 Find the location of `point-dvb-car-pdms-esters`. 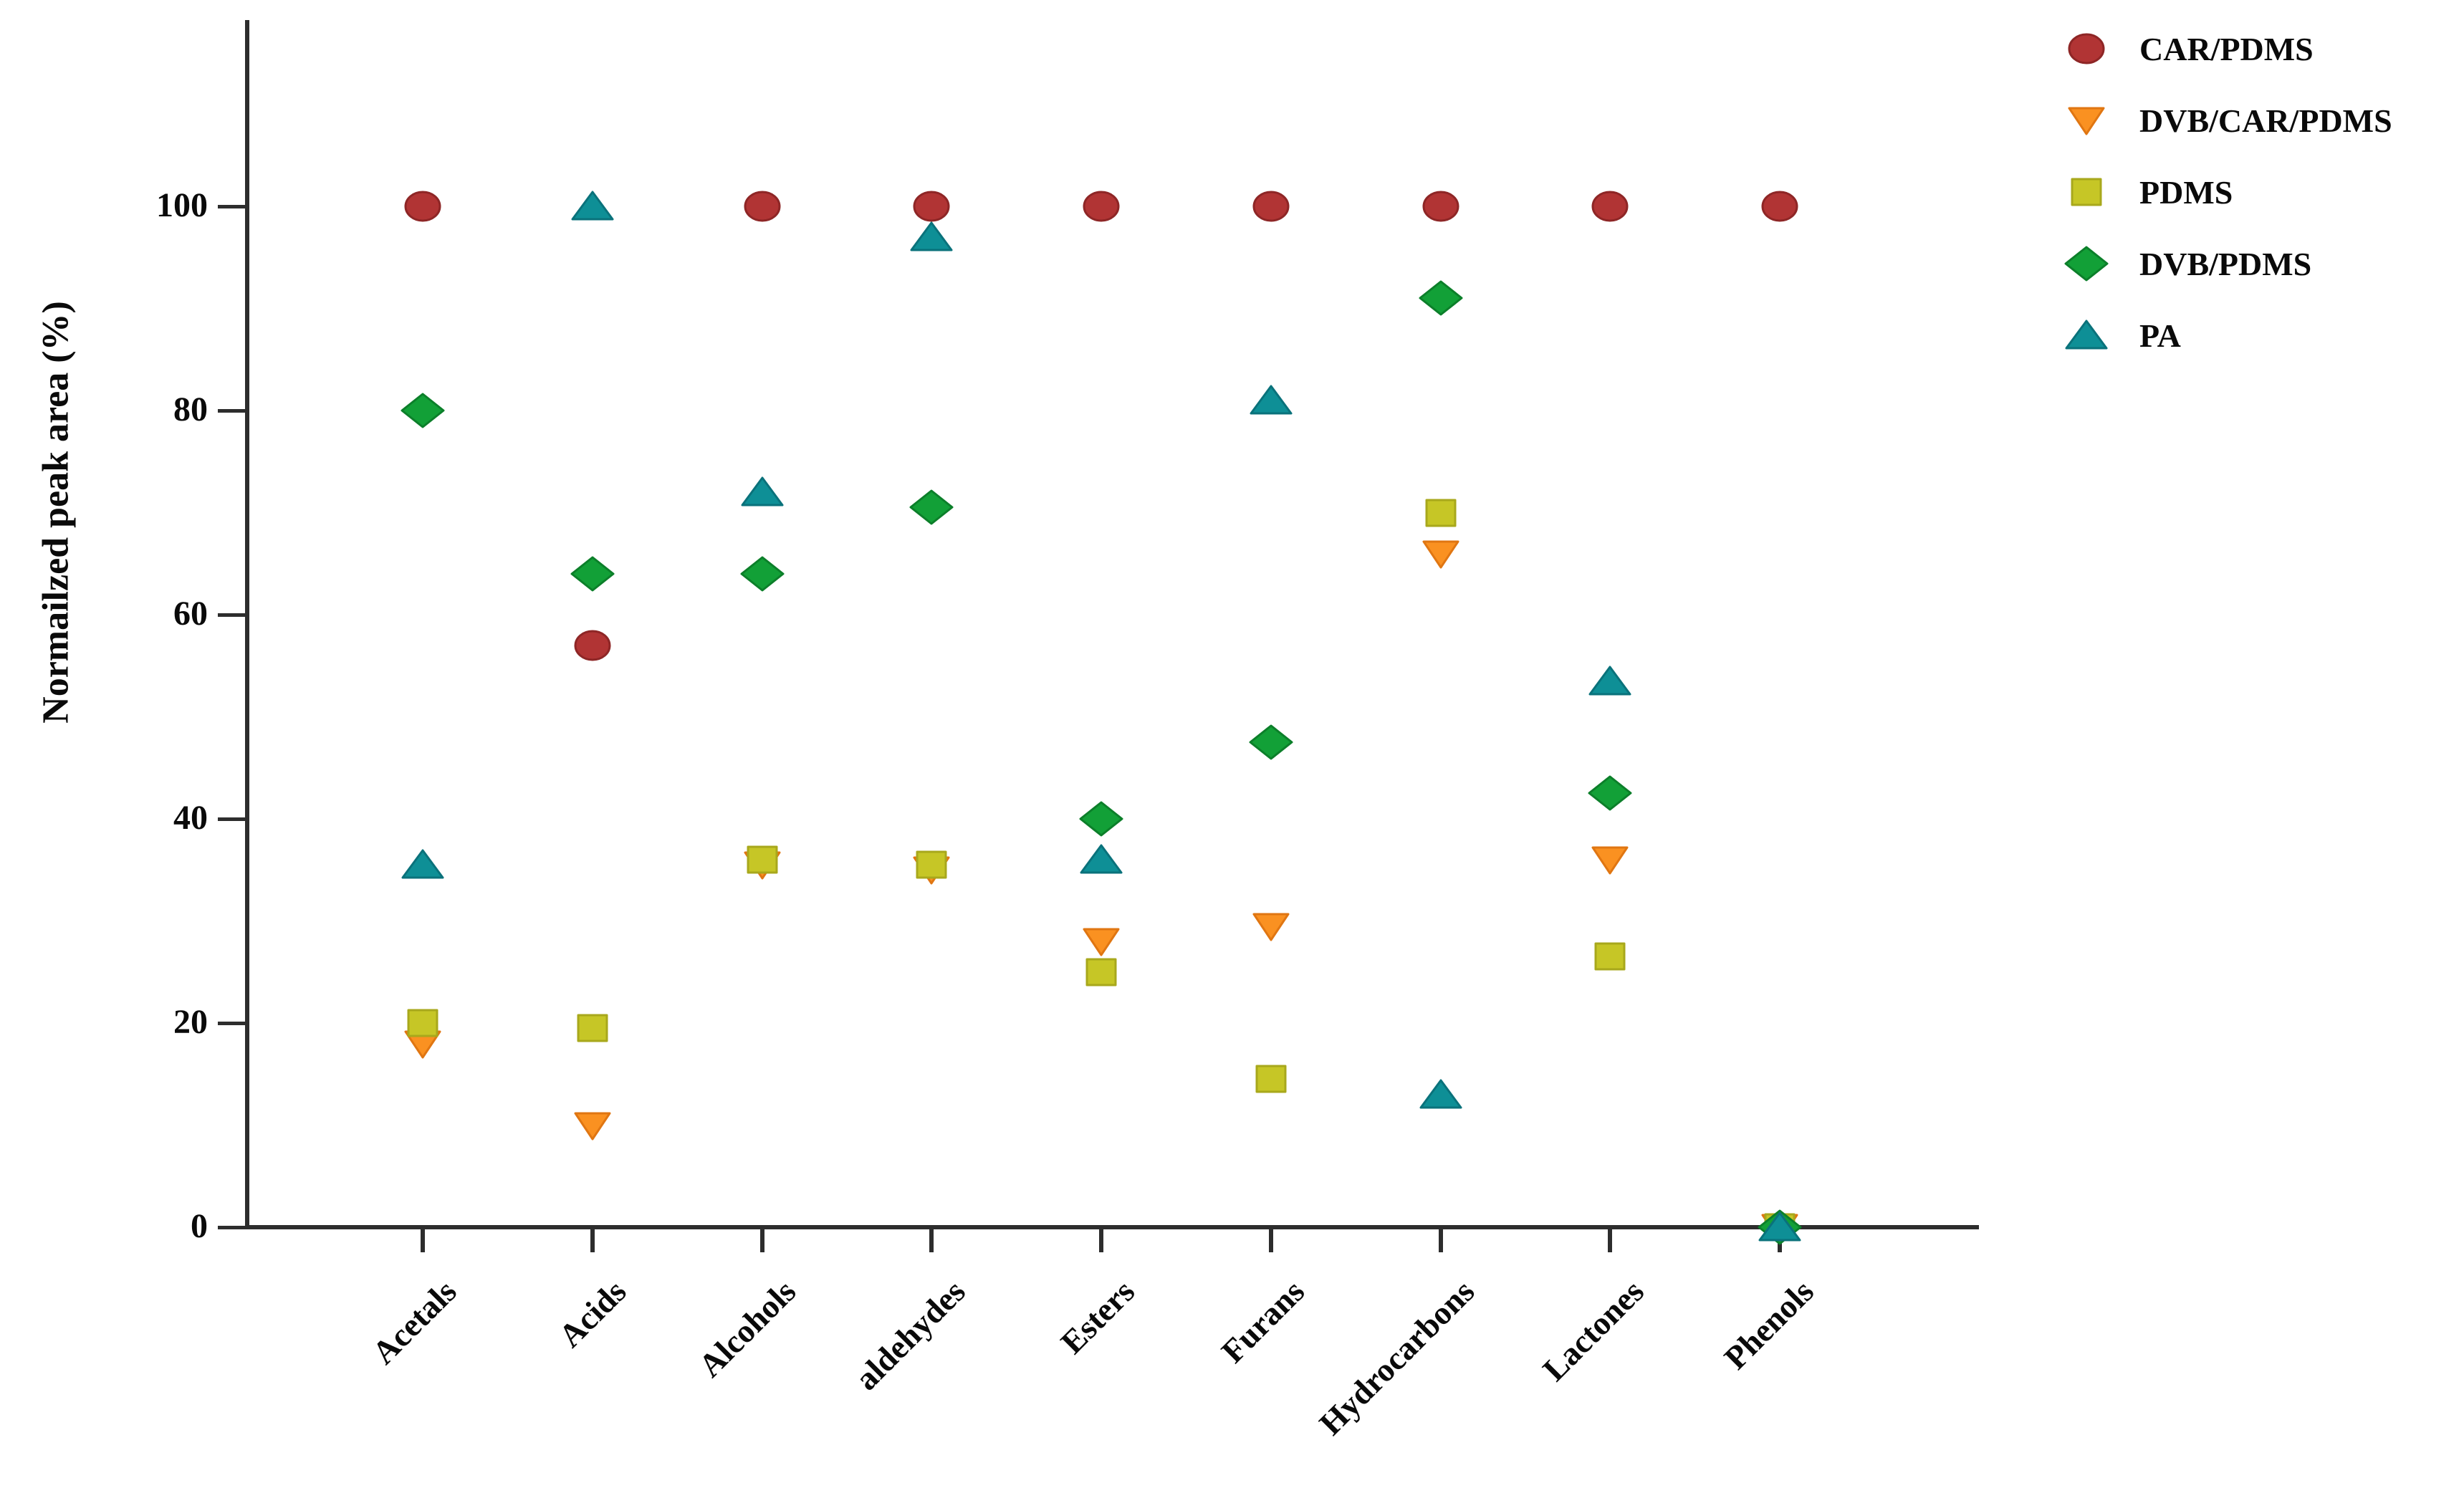

point-dvb-car-pdms-esters is located at coordinates (1101, 941).